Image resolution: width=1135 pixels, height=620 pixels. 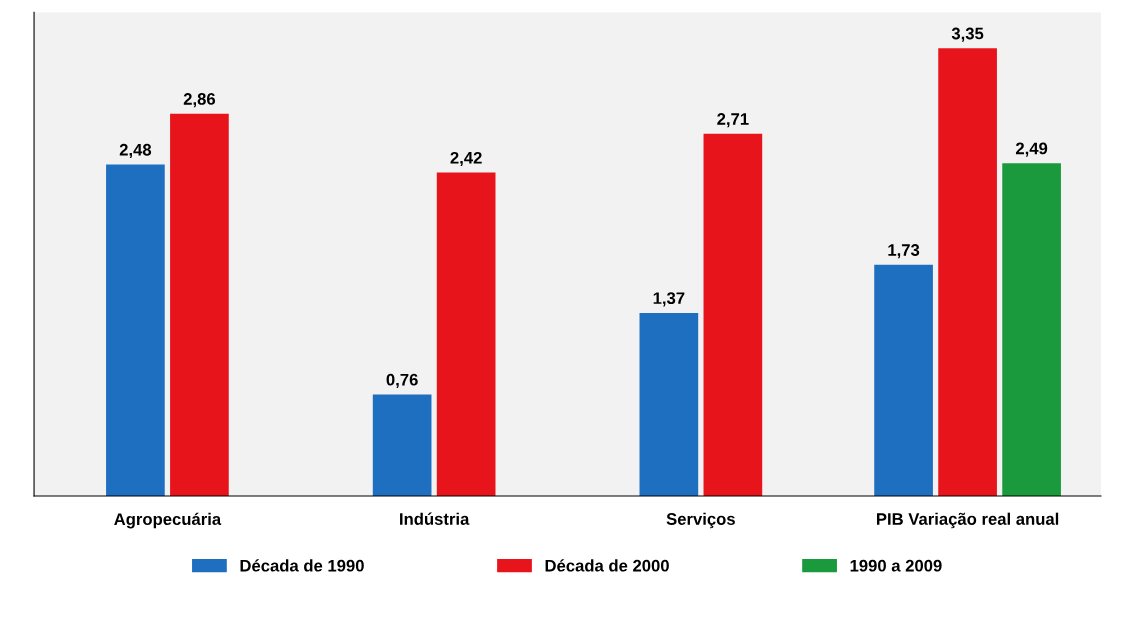 What do you see at coordinates (1031, 149) in the screenshot?
I see `data-label: 2,49` at bounding box center [1031, 149].